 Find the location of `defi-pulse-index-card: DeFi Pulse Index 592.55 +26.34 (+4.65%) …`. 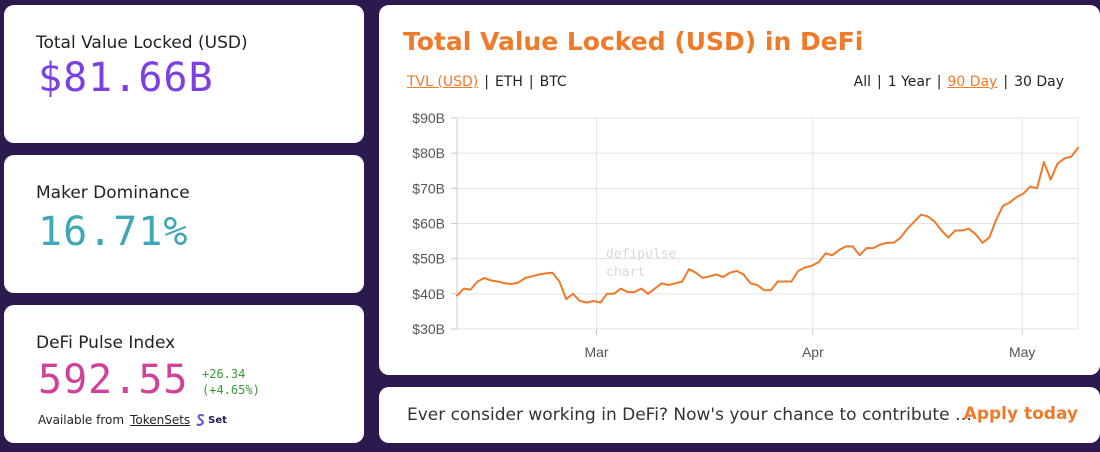

defi-pulse-index-card: DeFi Pulse Index 592.55 +26.34 (+4.65%) … is located at coordinates (184, 374).